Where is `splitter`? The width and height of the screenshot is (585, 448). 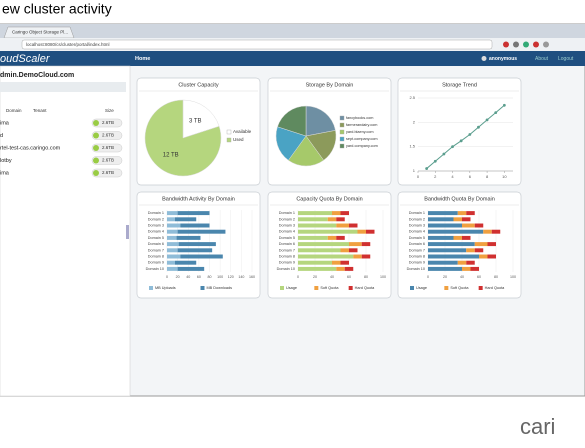
splitter is located at coordinates (127, 232).